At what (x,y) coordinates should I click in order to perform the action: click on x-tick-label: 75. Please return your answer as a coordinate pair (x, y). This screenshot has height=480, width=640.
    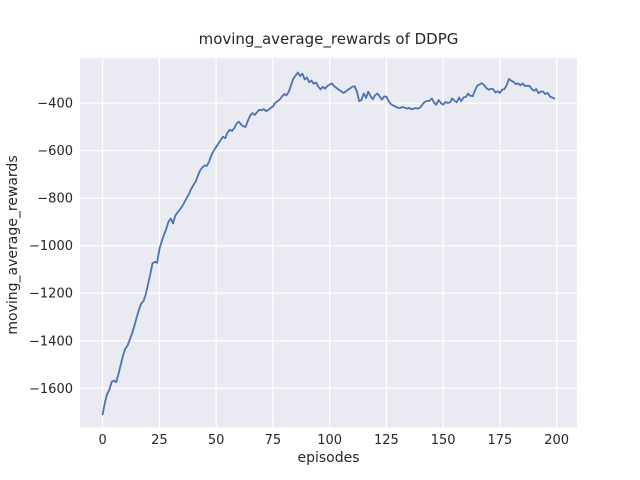
    Looking at the image, I should click on (273, 440).